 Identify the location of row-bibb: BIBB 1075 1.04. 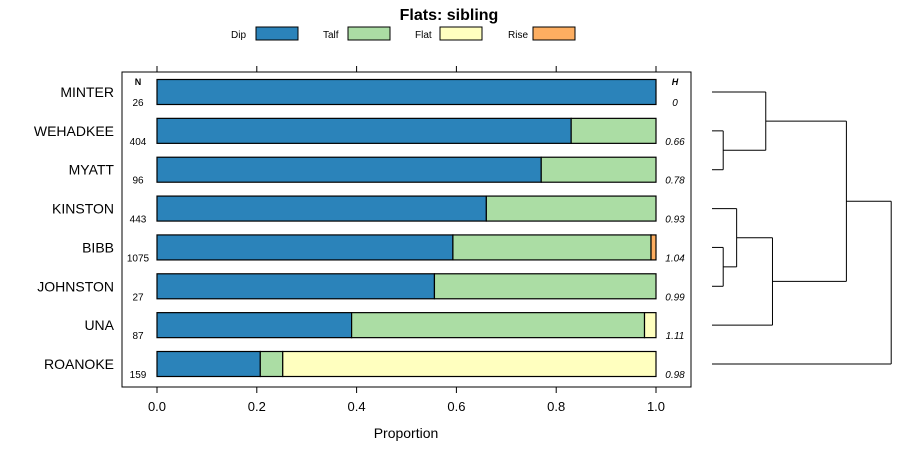
(383, 249).